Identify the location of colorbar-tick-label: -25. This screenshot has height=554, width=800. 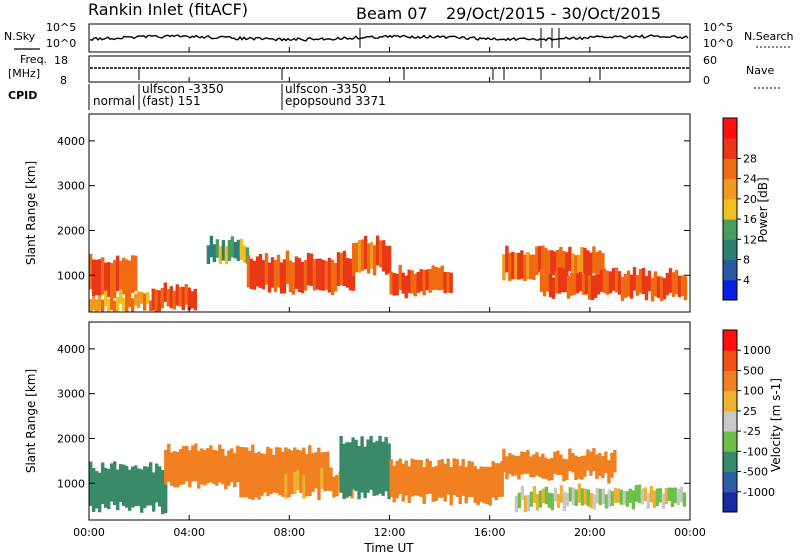
(752, 431).